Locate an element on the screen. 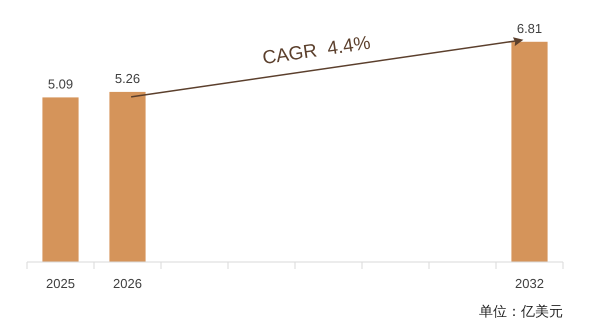  x-tick-label: 2025 is located at coordinates (60, 283).